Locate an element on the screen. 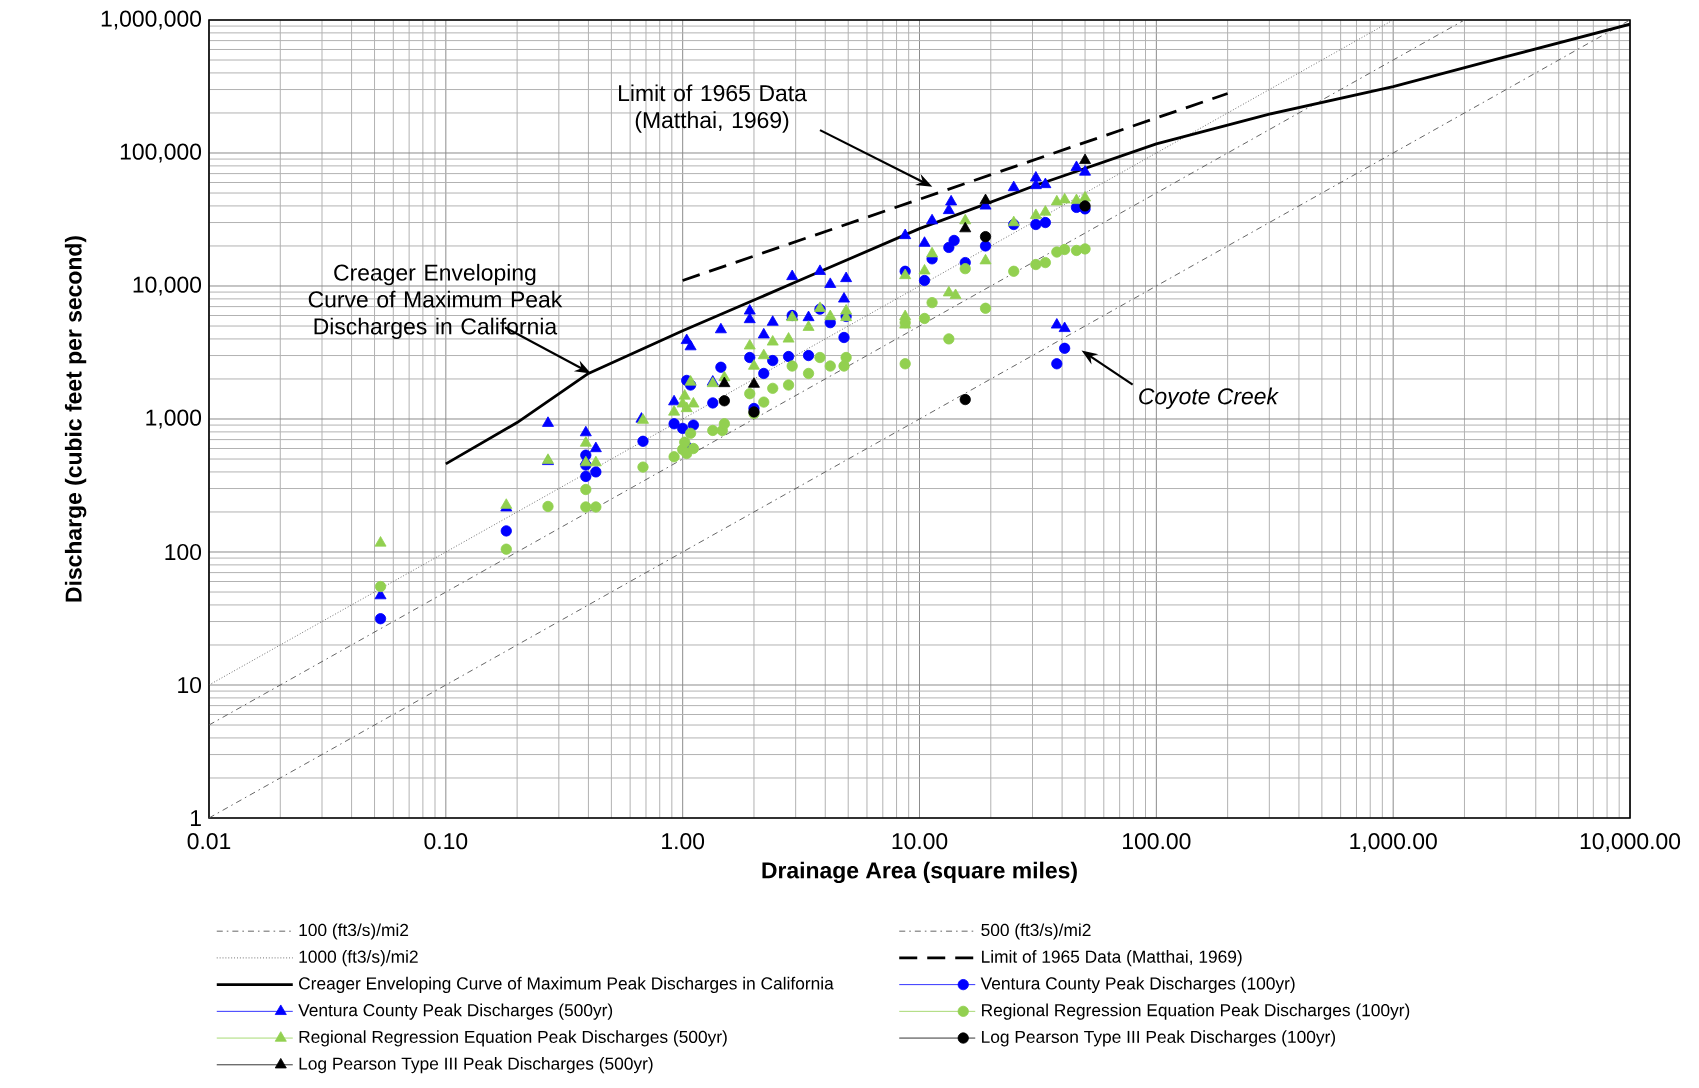 This screenshot has width=1699, height=1088. x-tick-label: 0.01 is located at coordinates (209, 841).